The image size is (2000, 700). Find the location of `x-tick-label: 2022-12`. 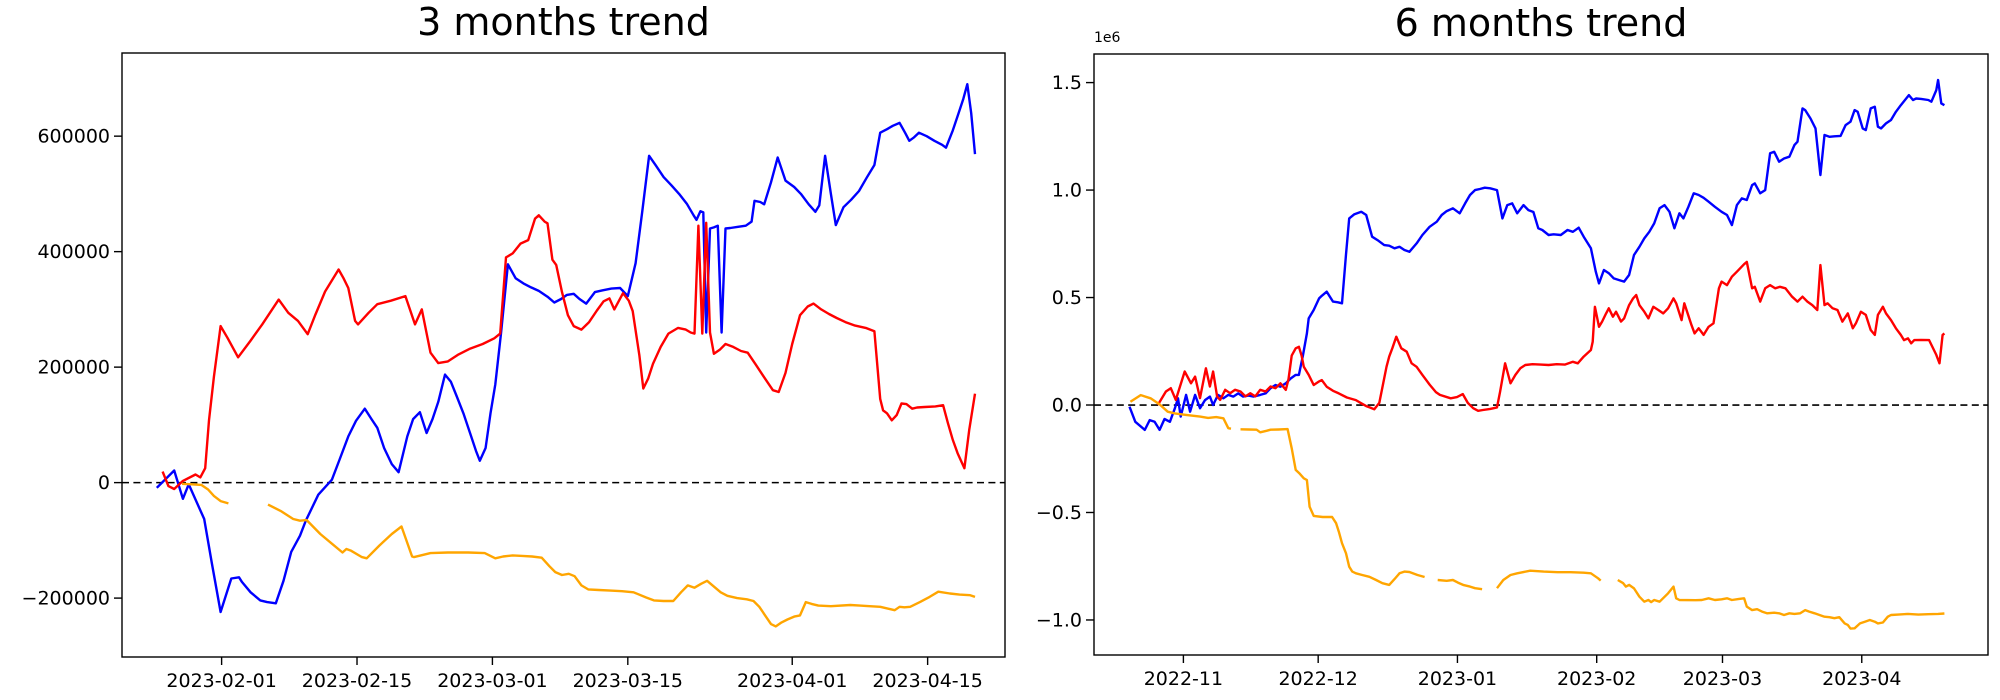

x-tick-label: 2022-12 is located at coordinates (1317, 679).